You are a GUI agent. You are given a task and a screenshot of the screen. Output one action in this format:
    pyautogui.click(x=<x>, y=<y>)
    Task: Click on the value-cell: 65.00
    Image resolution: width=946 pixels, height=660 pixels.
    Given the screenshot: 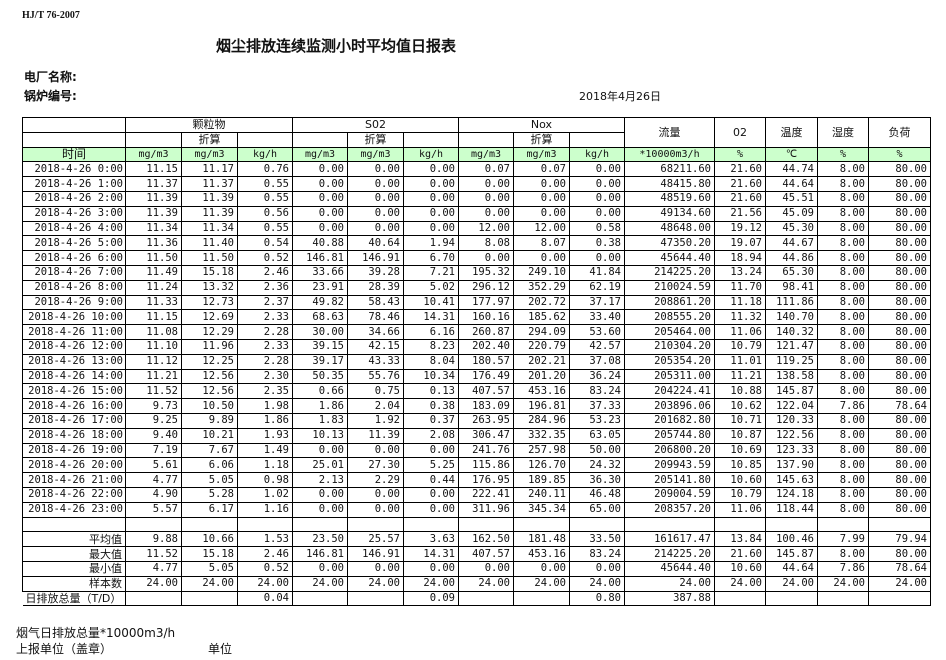 What is the action you would take?
    pyautogui.click(x=597, y=509)
    